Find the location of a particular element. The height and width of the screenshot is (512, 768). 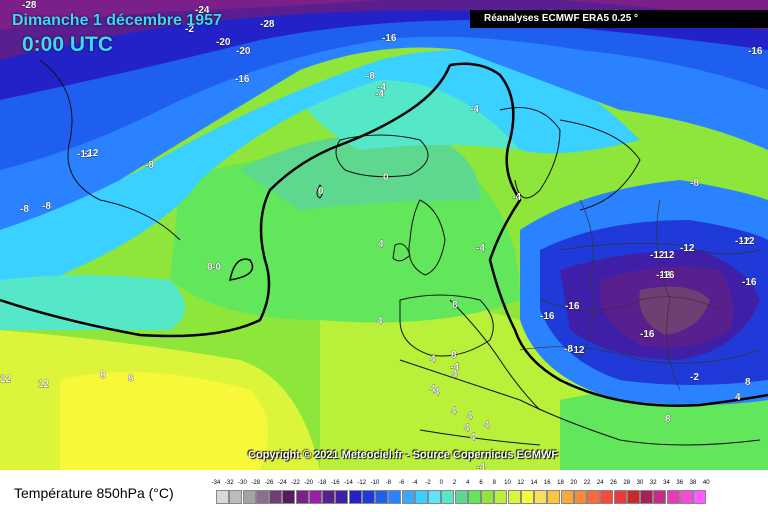

scale-tick-label: 38 is located at coordinates (693, 483).